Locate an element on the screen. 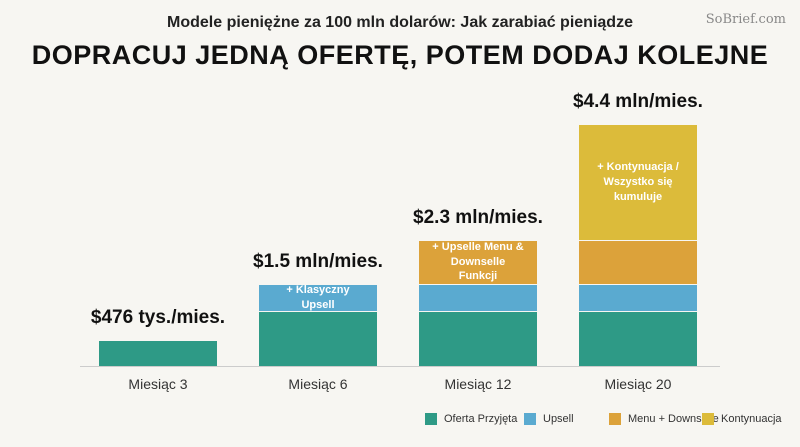 This screenshot has height=447, width=800. legend-label: Kontynuacja is located at coordinates (751, 419).